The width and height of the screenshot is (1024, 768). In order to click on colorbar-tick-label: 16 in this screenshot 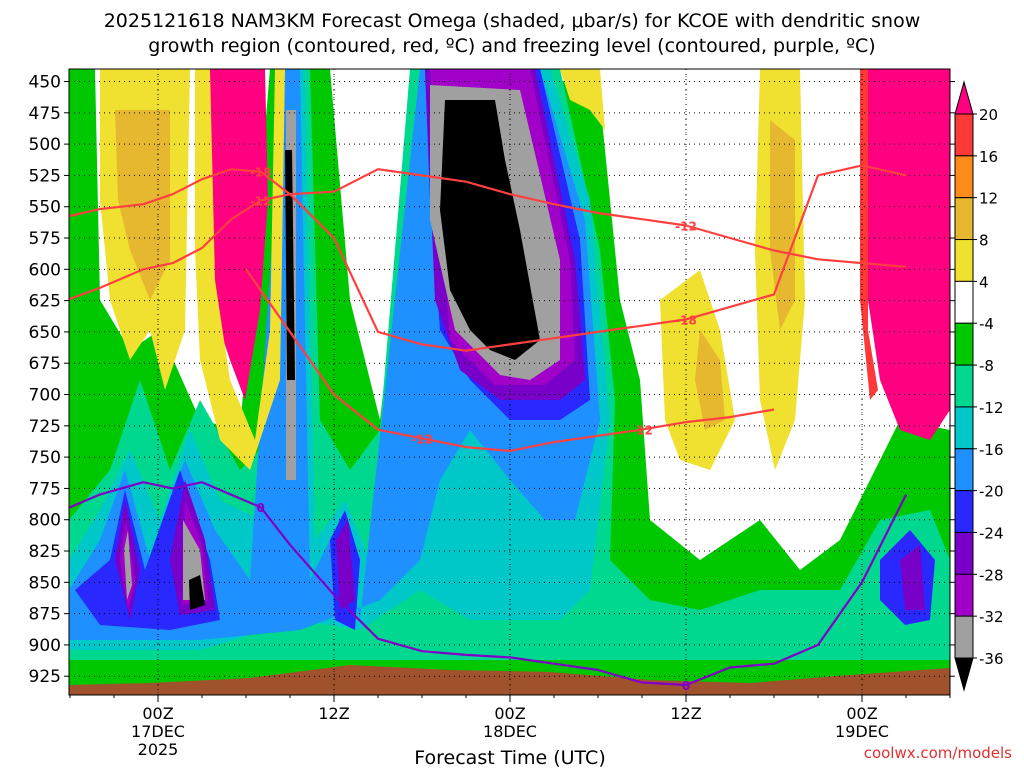, I will do `click(988, 157)`.